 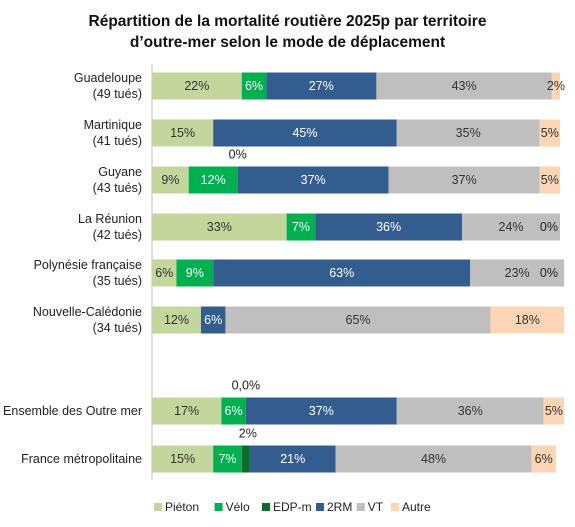 I want to click on data-label: 33%, so click(x=219, y=227).